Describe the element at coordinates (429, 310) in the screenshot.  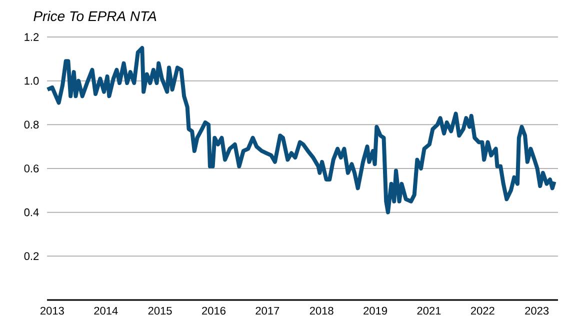
I see `x-tick-label: 2021` at that location.